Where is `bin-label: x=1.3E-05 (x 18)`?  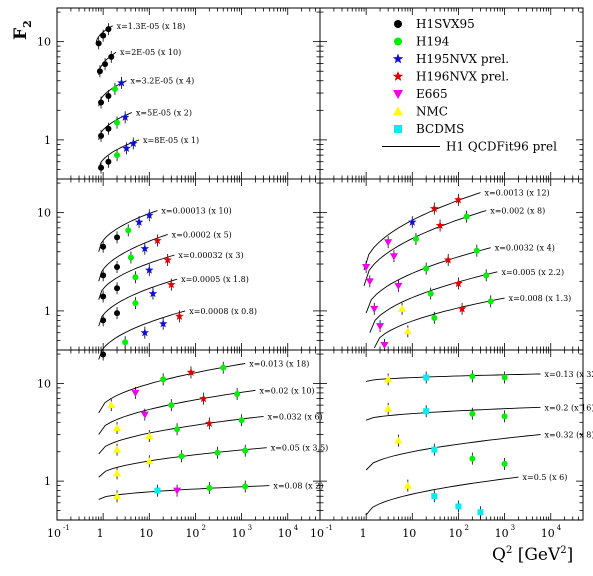 bin-label: x=1.3E-05 (x 18) is located at coordinates (151, 26).